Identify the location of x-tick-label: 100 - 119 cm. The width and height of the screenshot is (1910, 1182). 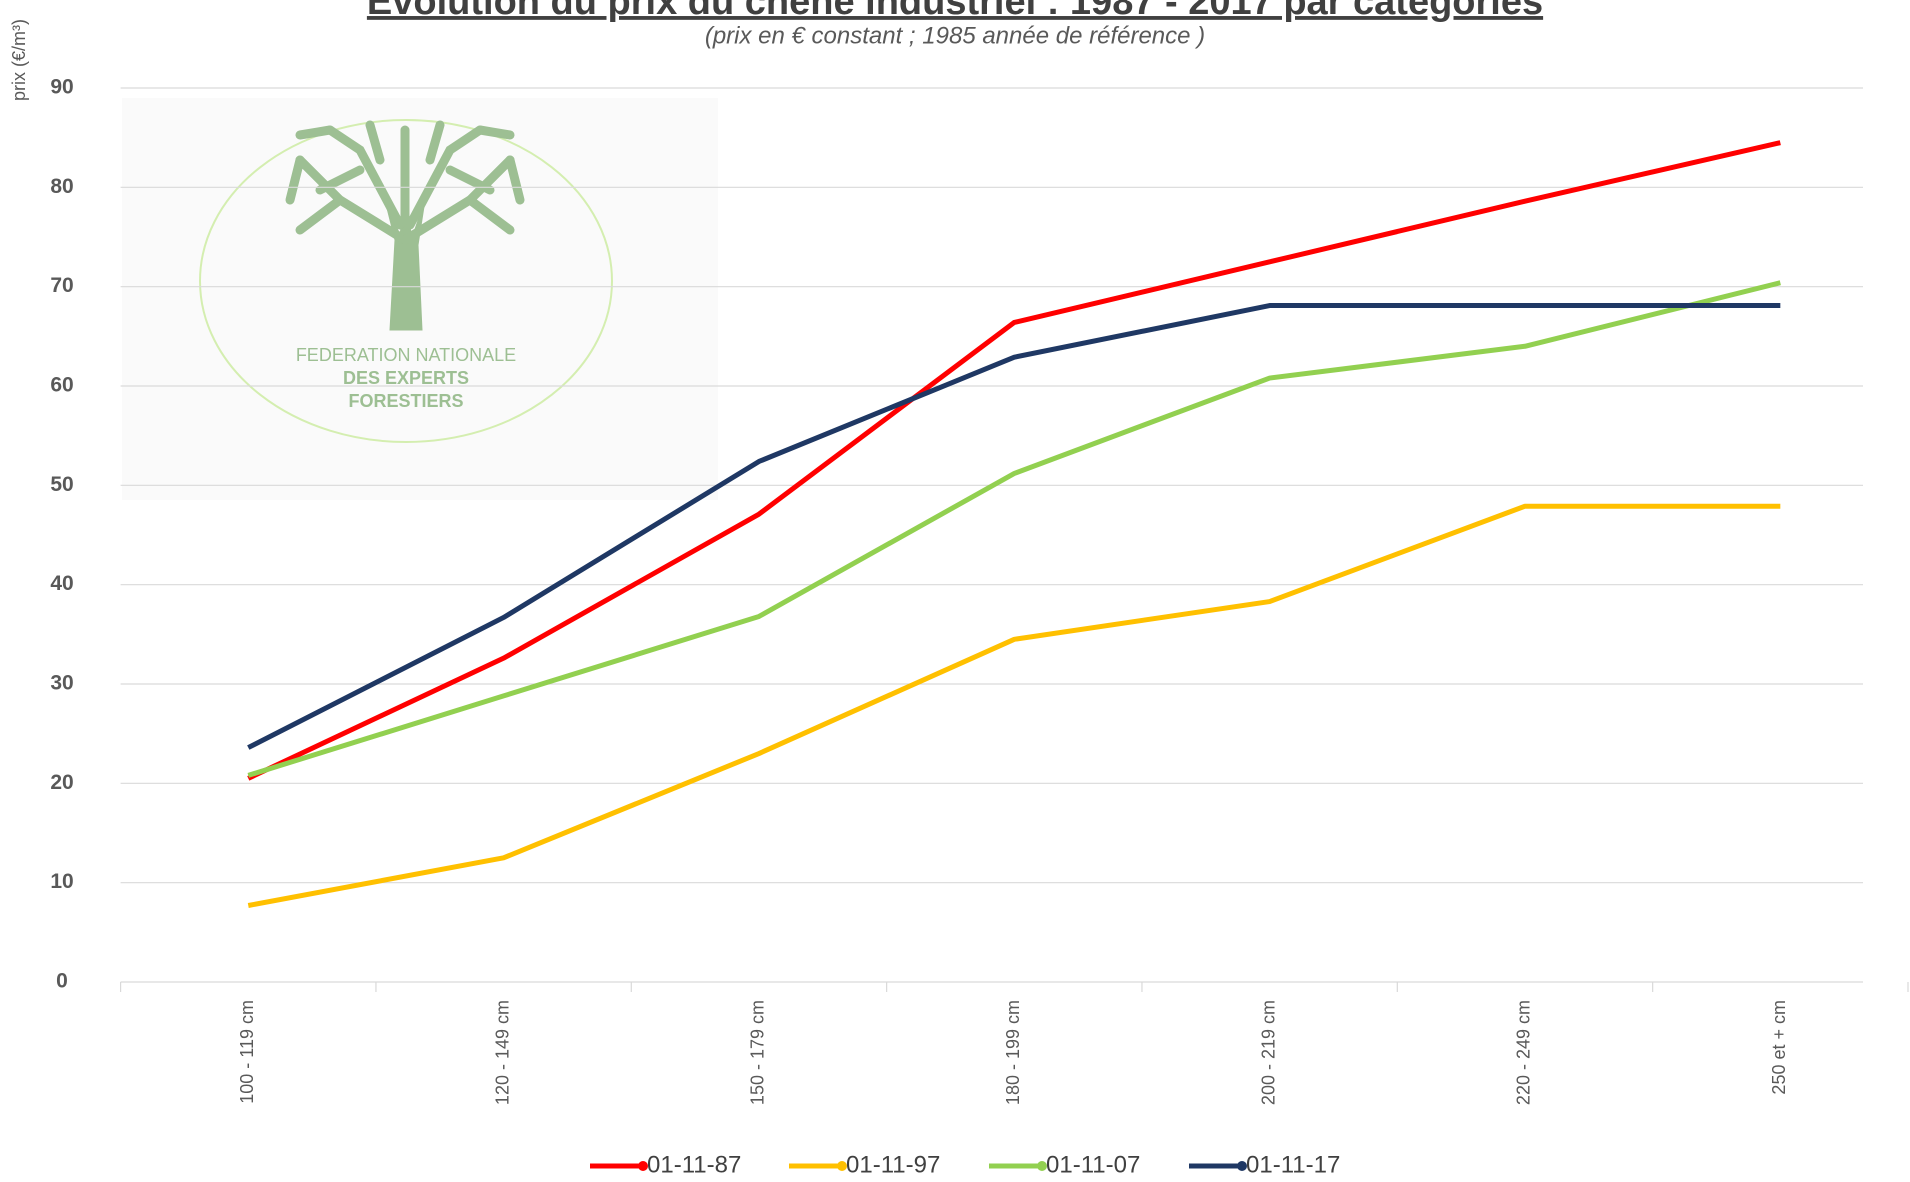
(247, 1052).